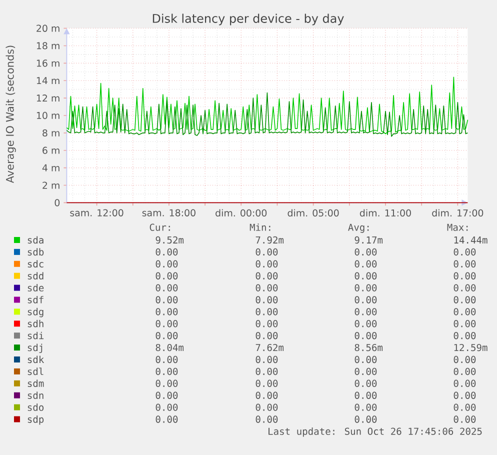 The height and width of the screenshot is (455, 497). What do you see at coordinates (51, 185) in the screenshot?
I see `y-tick-label: 2 m` at bounding box center [51, 185].